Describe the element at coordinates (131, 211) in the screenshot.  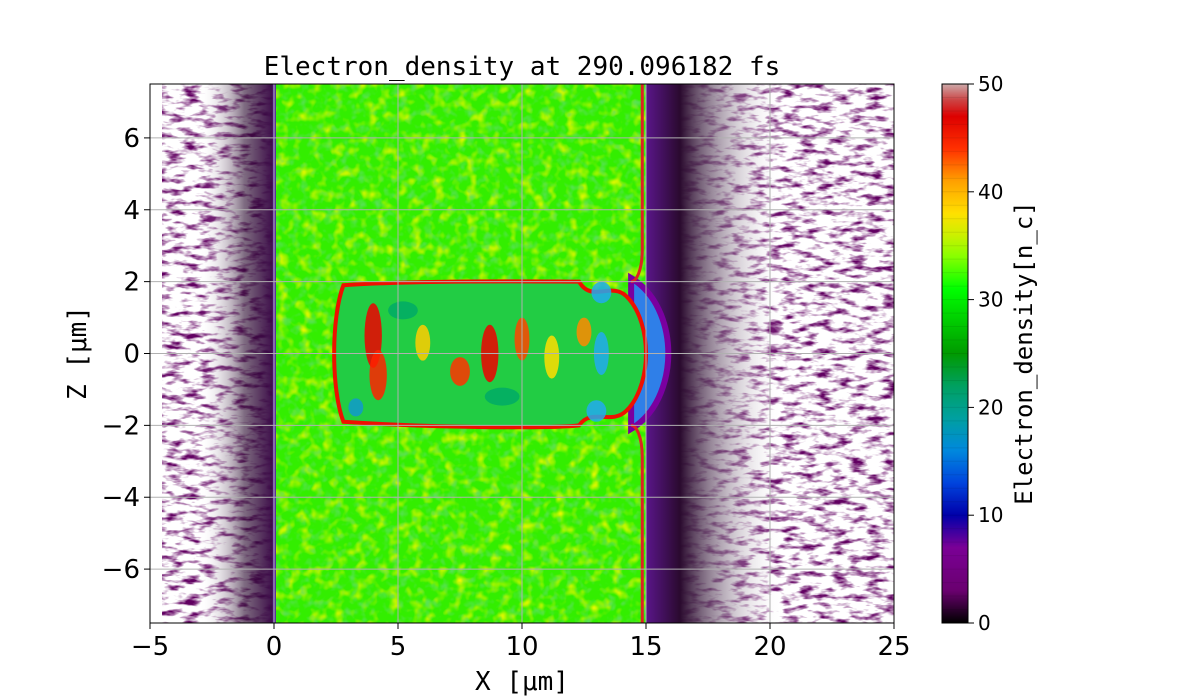
I see `y-tick-label: 4` at that location.